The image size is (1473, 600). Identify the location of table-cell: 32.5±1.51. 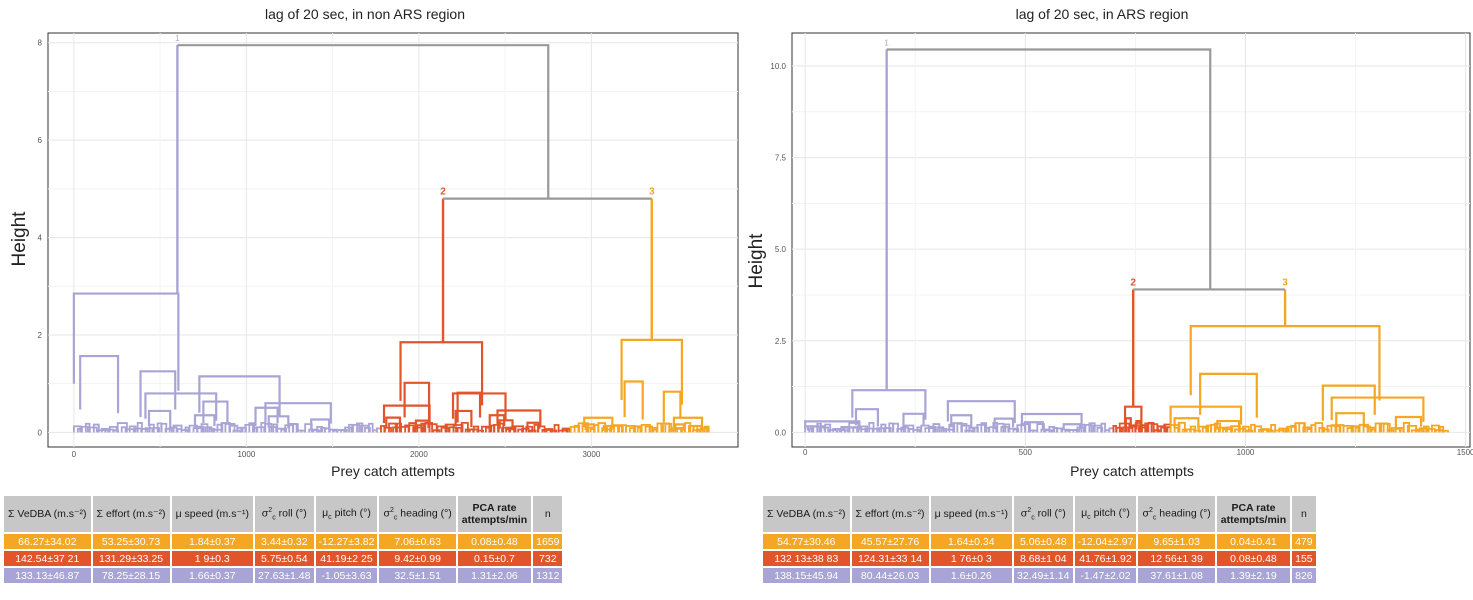
(417, 575).